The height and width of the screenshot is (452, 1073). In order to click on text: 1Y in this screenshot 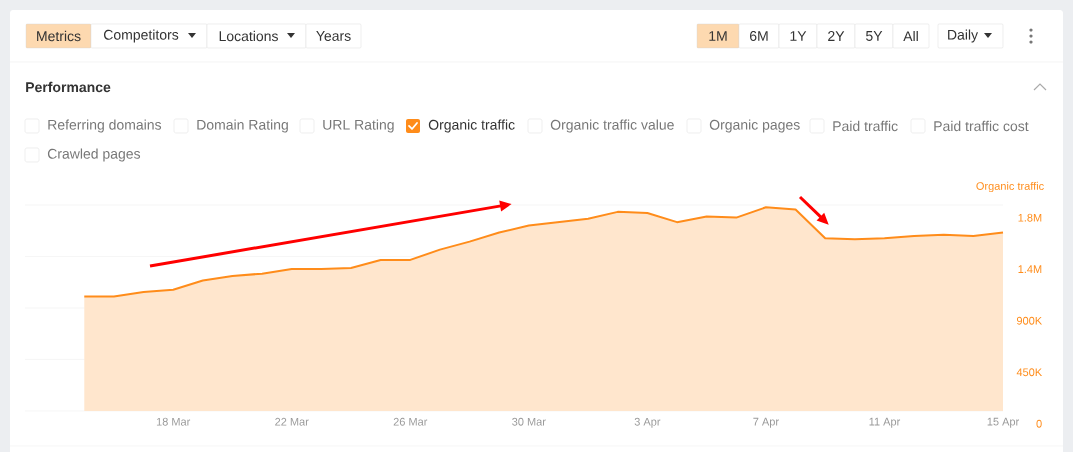, I will do `click(798, 36)`.